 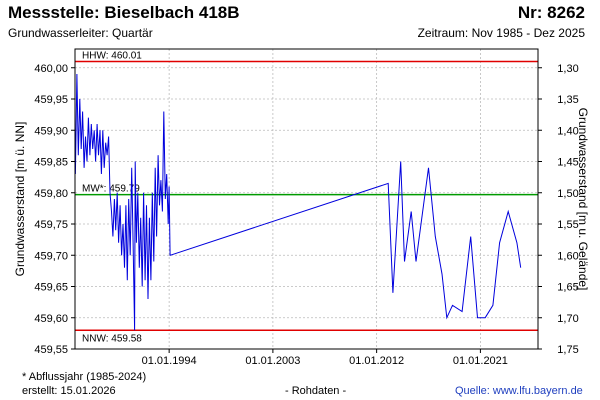 I want to click on y-tick-label: 459,90, so click(x=51, y=131).